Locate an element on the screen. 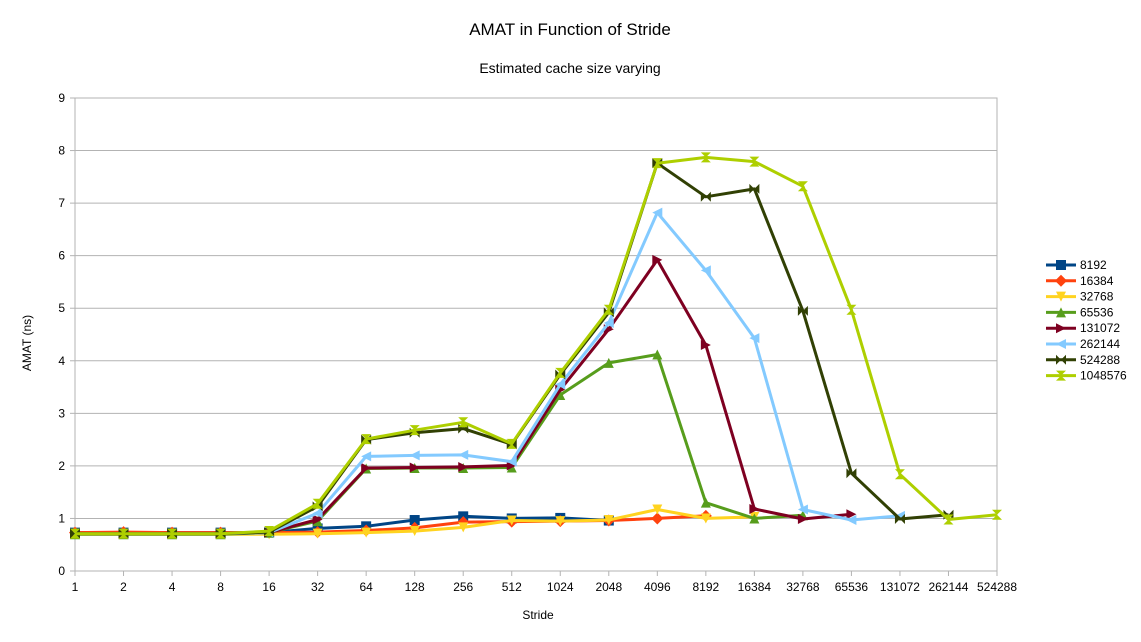 The width and height of the screenshot is (1141, 642). y-tick-label: 4 is located at coordinates (61, 361).